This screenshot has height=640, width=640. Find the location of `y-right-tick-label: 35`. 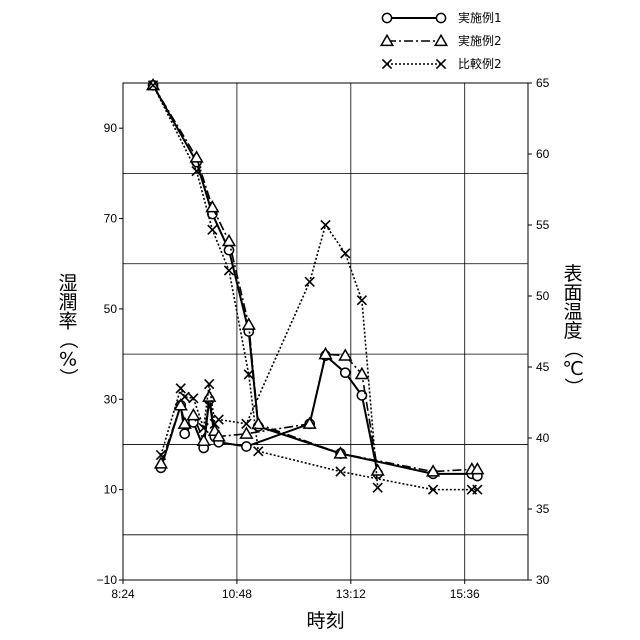

y-right-tick-label: 35 is located at coordinates (543, 509).